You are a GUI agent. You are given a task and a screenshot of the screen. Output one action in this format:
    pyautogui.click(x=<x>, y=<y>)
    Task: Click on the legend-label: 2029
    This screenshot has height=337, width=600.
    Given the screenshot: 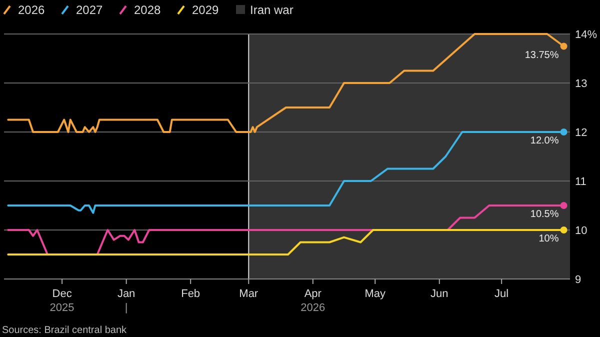 What is the action you would take?
    pyautogui.click(x=206, y=10)
    